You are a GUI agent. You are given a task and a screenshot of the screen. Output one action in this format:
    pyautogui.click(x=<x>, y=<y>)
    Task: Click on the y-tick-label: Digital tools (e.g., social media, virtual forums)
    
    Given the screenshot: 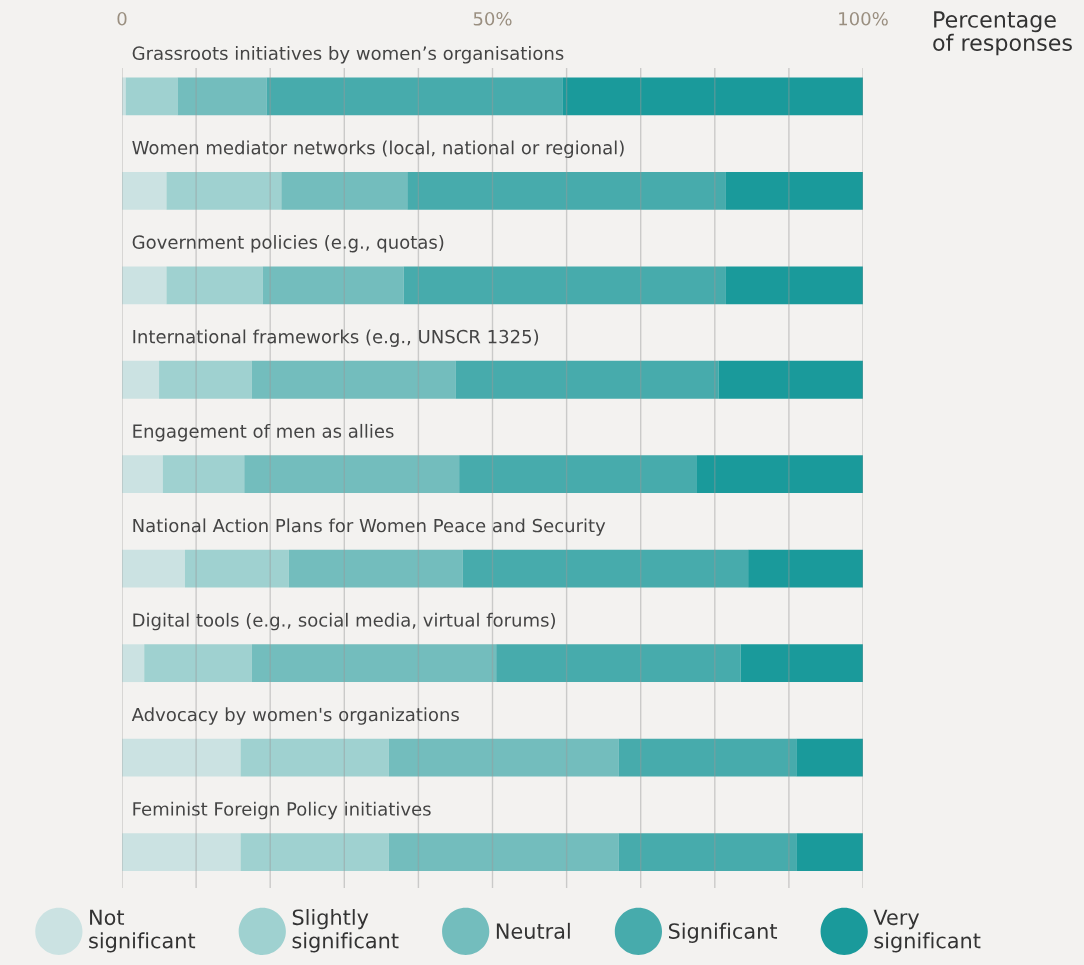 What is the action you would take?
    pyautogui.click(x=344, y=621)
    